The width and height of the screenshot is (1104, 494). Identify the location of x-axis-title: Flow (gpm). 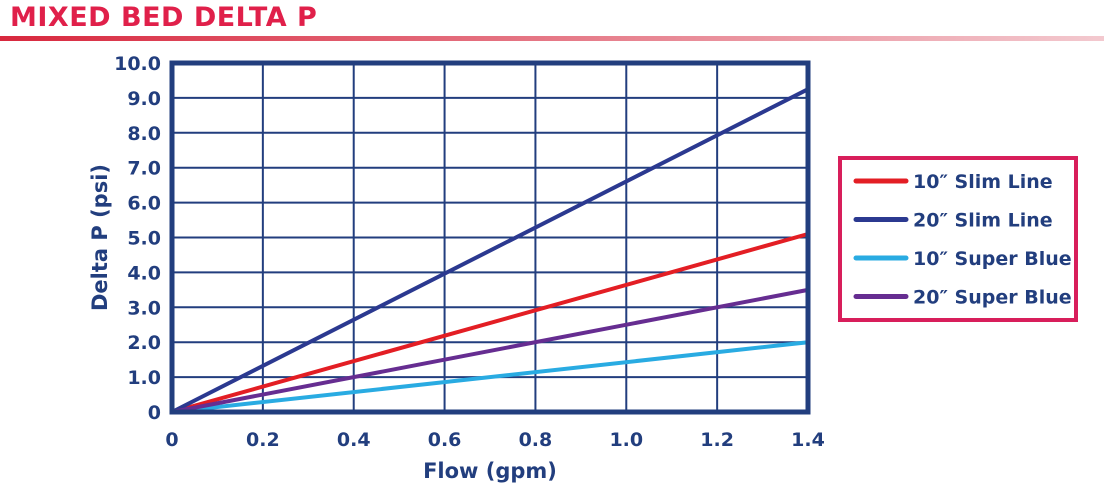
(490, 471).